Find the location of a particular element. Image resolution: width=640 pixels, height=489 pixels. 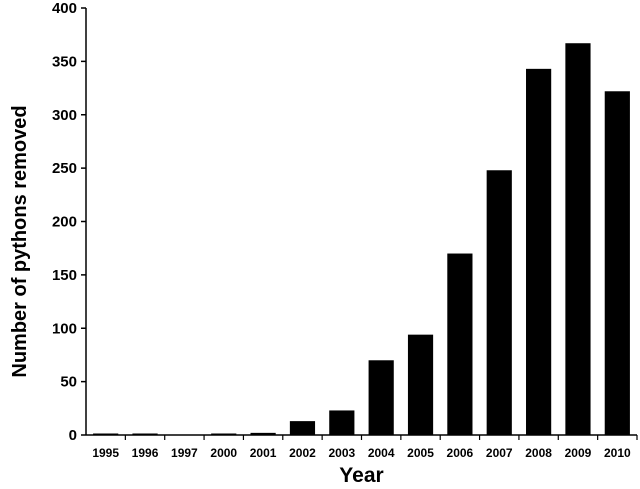

x-tick-label: 2009 is located at coordinates (578, 453).